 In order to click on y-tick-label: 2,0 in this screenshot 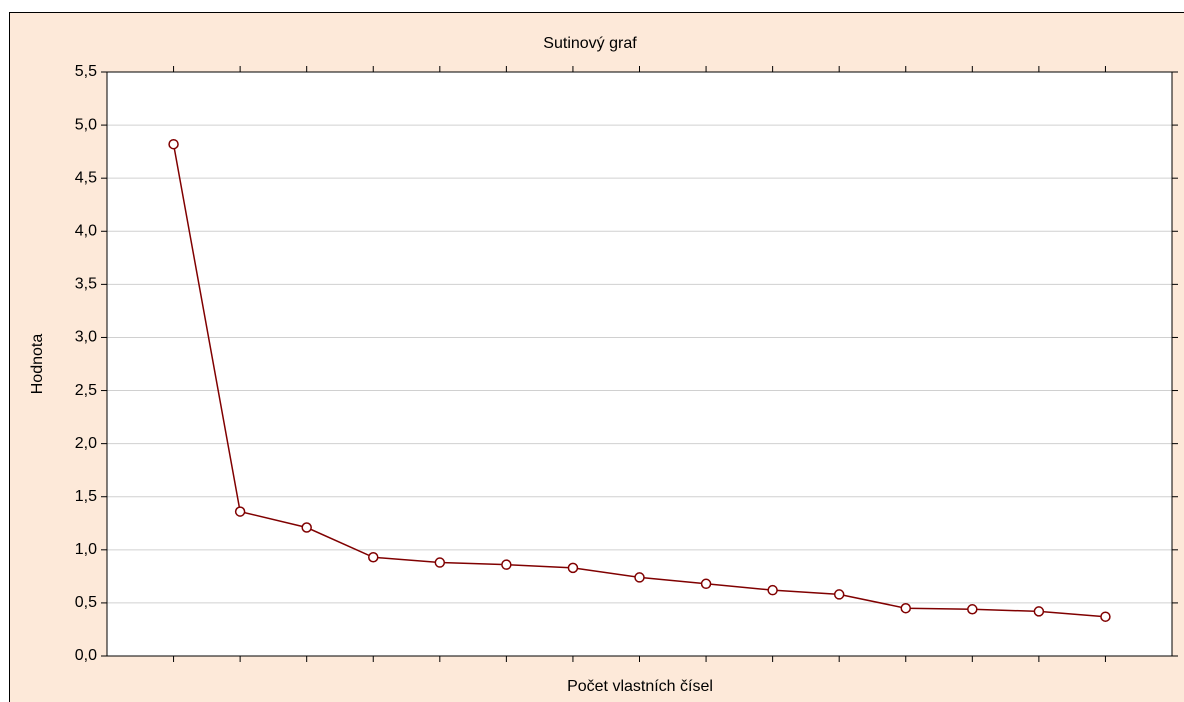, I will do `click(86, 443)`.